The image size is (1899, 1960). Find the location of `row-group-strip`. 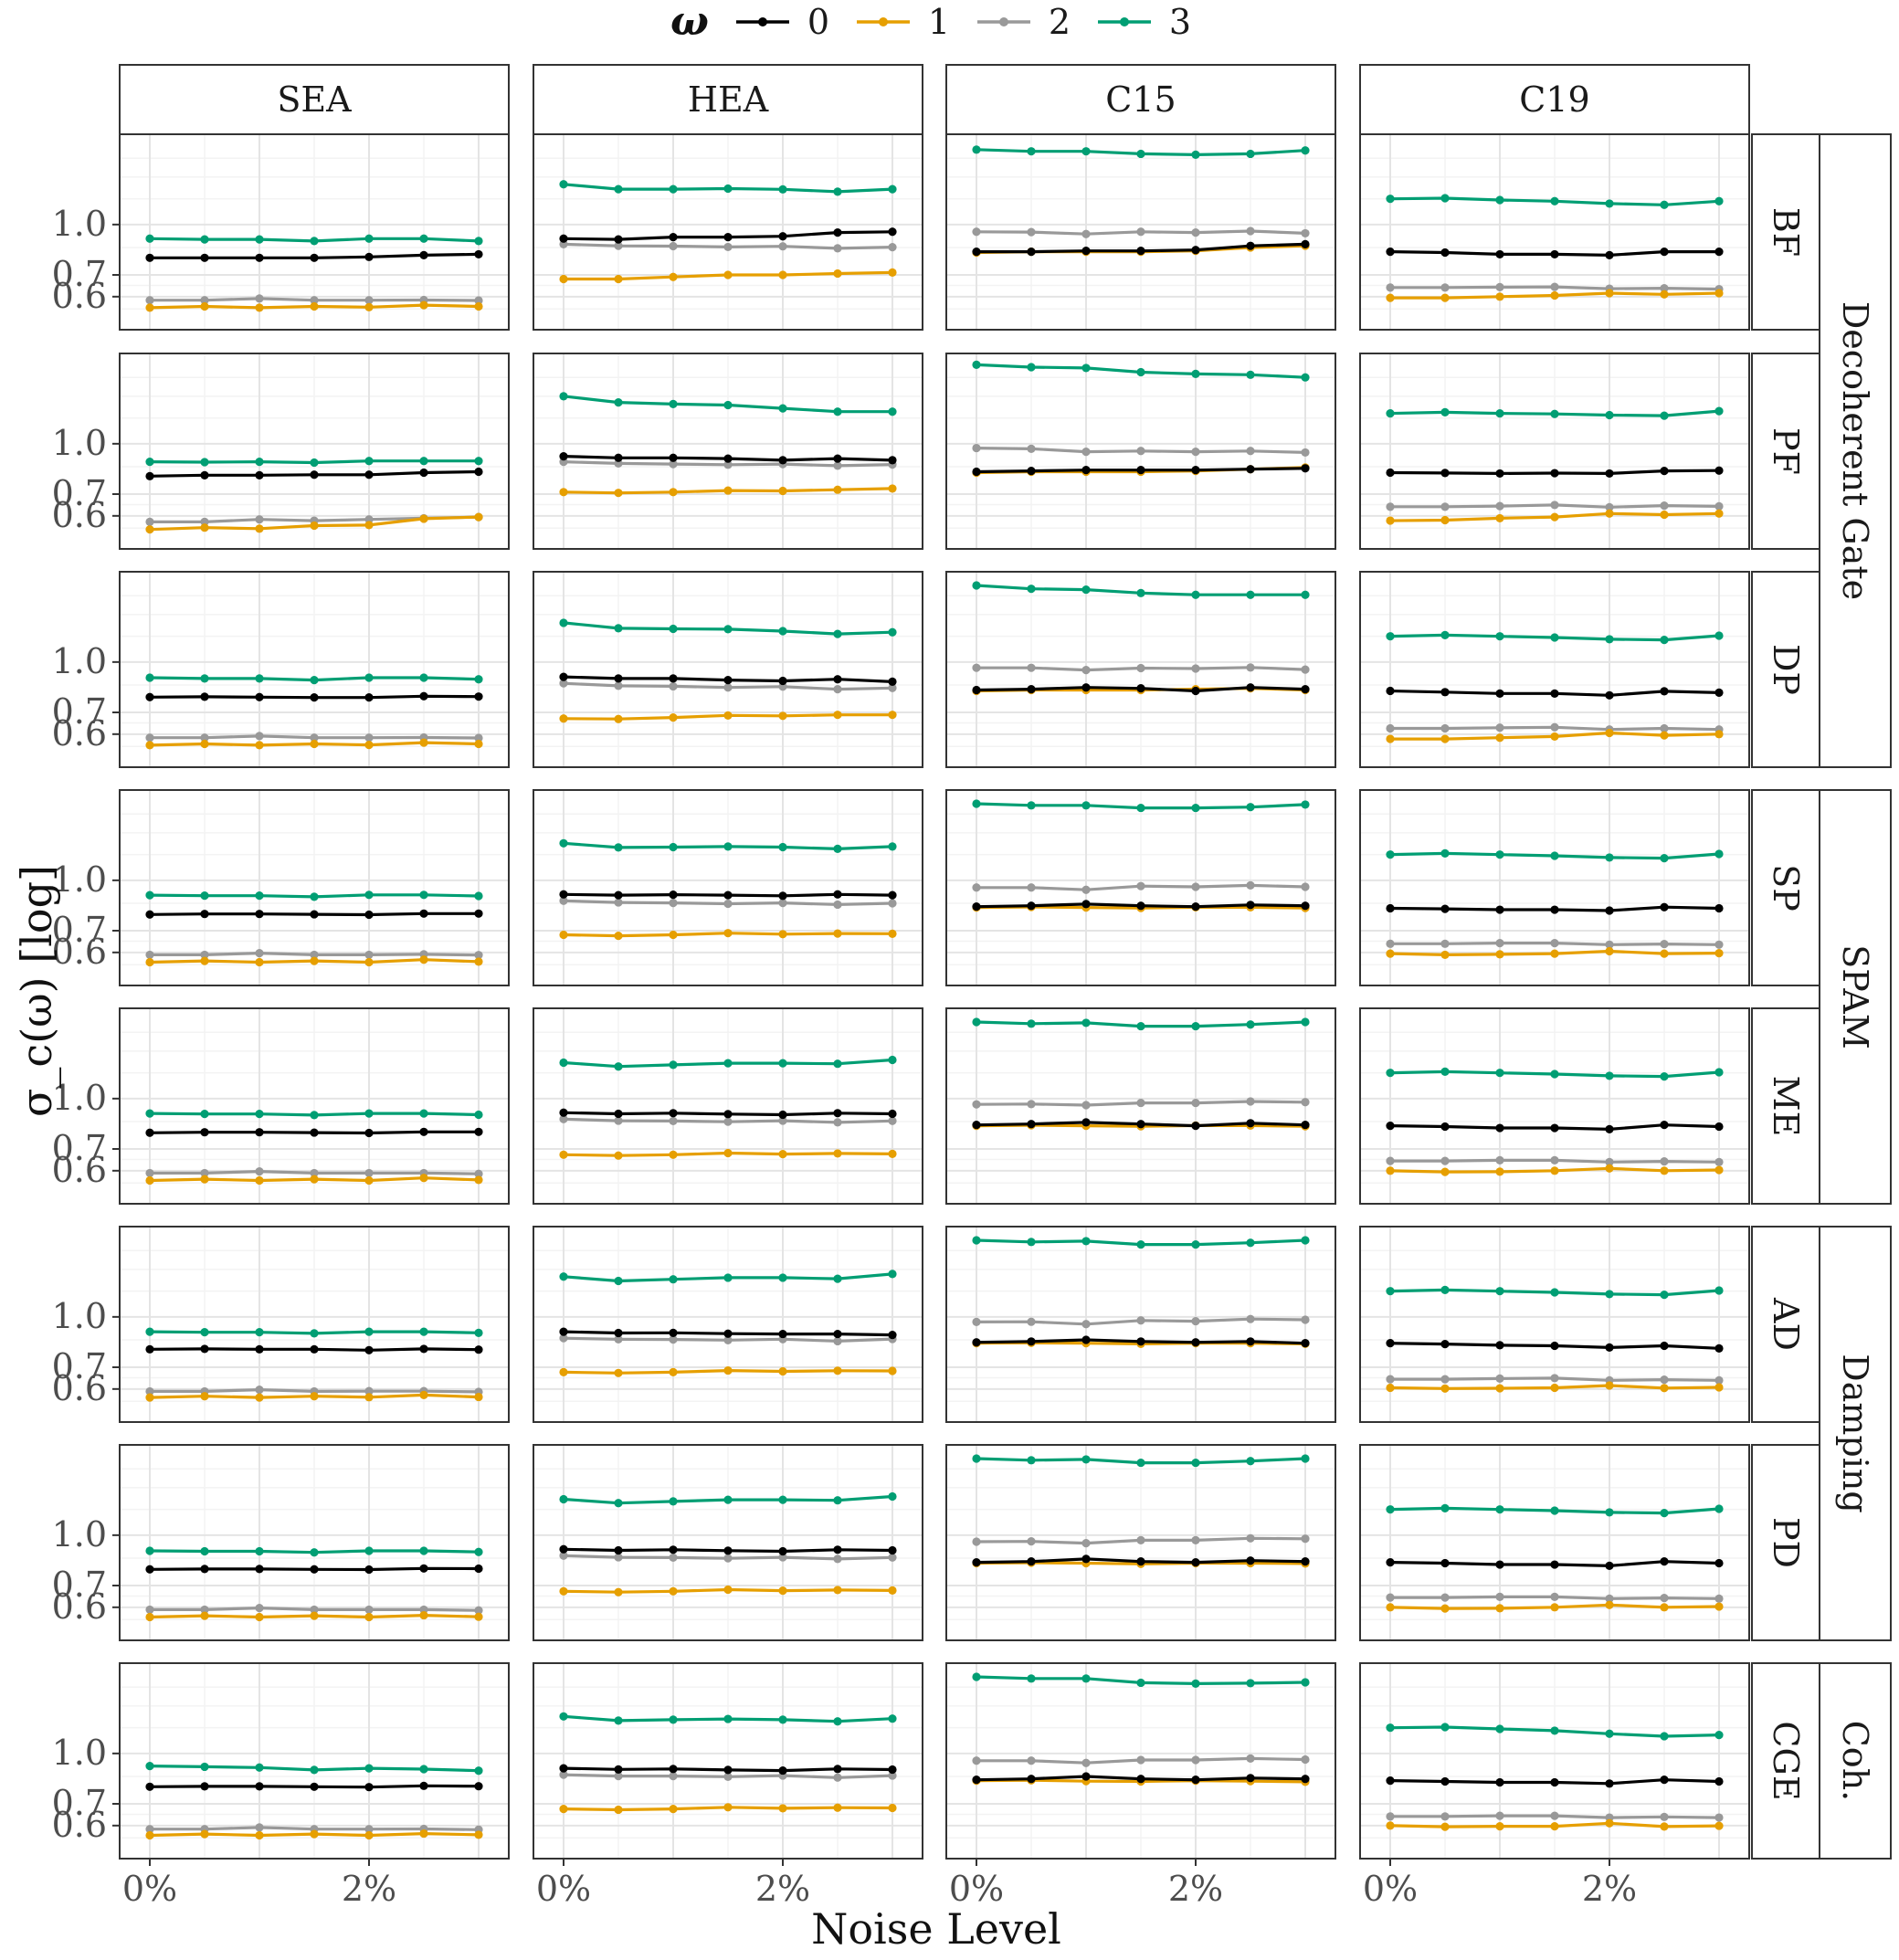

row-group-strip is located at coordinates (1856, 1433).